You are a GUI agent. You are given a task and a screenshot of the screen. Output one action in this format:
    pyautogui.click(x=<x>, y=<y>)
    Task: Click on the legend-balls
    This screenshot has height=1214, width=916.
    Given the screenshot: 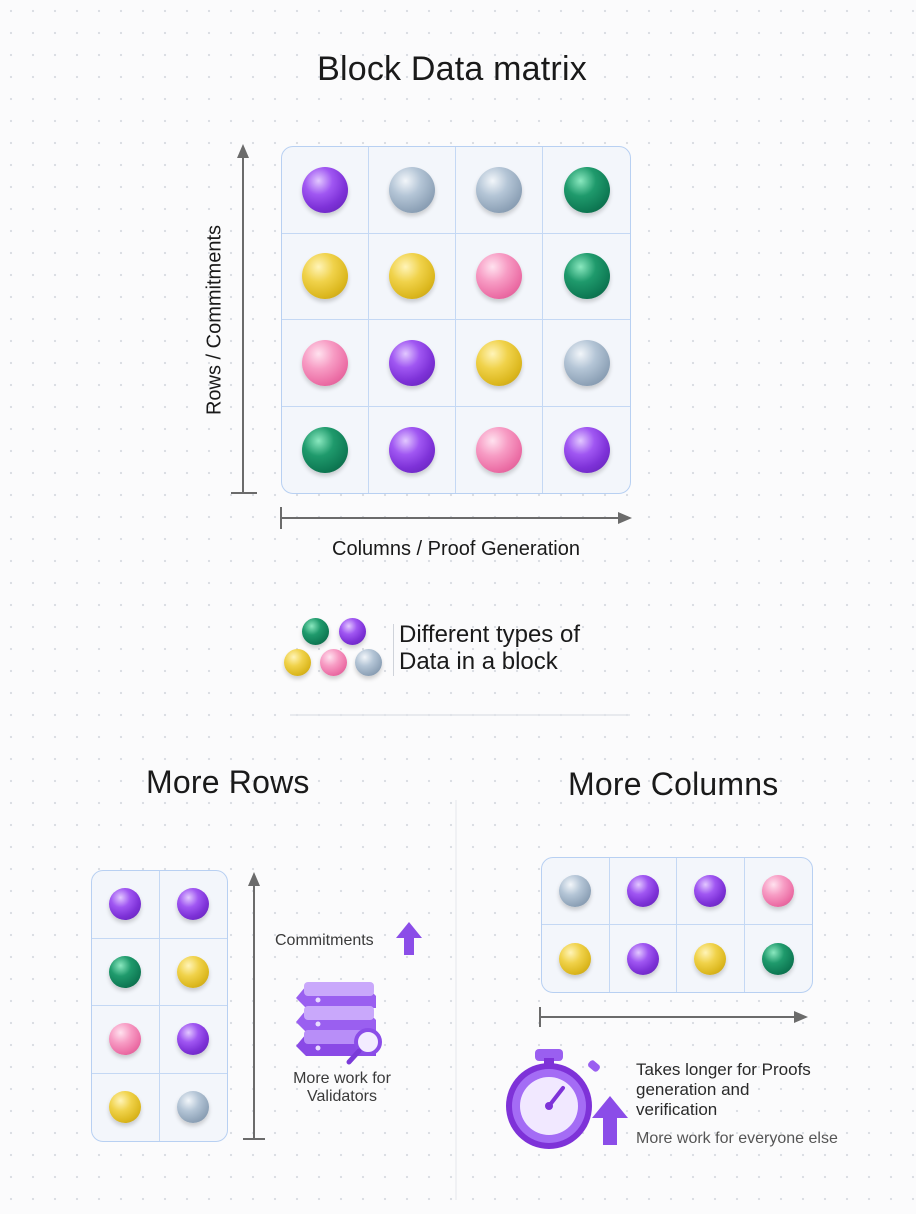 What is the action you would take?
    pyautogui.click(x=335, y=648)
    